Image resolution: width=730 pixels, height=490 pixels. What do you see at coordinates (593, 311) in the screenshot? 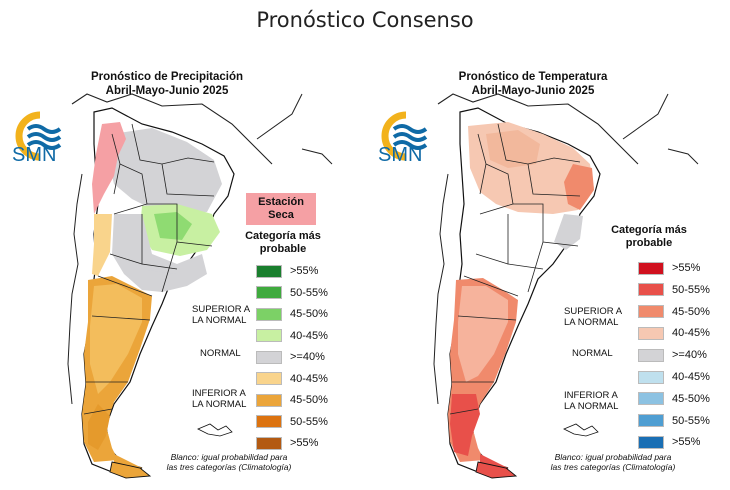
I see `temp-above-line1: SUPERIOR A` at bounding box center [593, 311].